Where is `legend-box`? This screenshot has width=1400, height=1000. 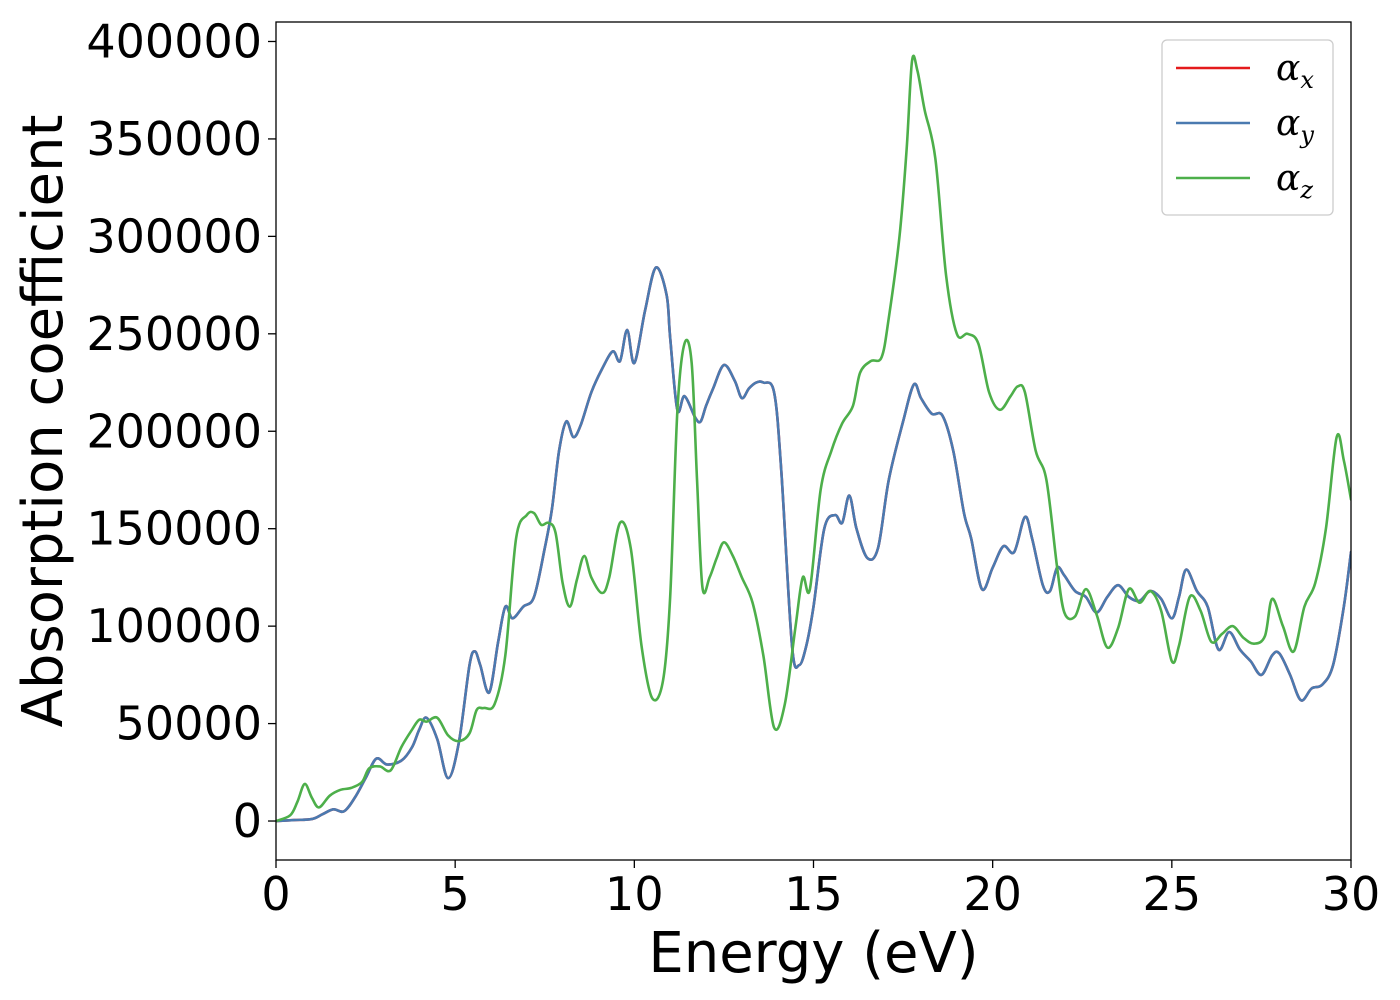 legend-box is located at coordinates (1247, 127).